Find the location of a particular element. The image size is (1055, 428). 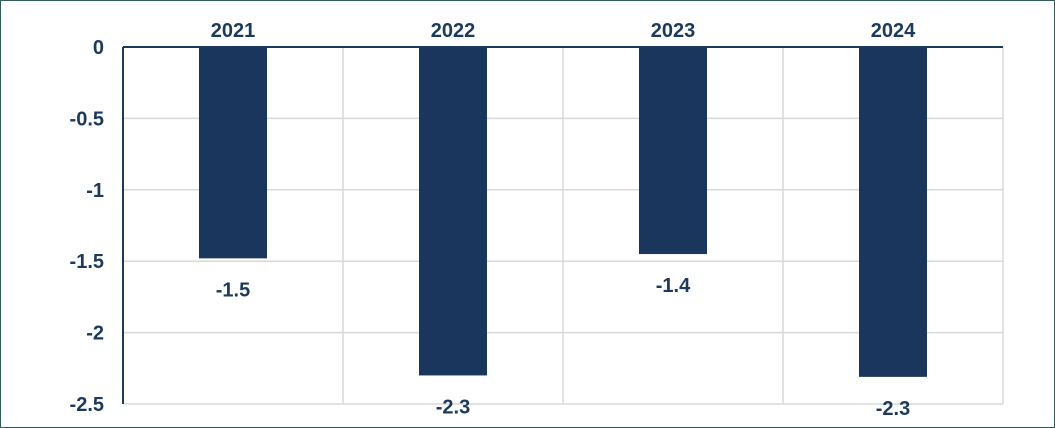

y-tick-label: -1.5 is located at coordinates (87, 262).